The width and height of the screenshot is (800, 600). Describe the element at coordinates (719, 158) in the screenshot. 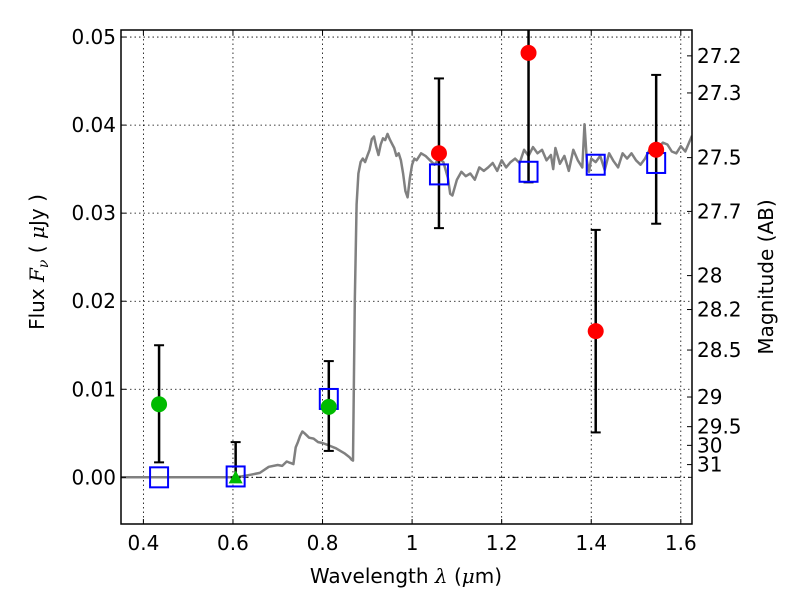

I see `magnitude-tick-label: 27.5` at that location.